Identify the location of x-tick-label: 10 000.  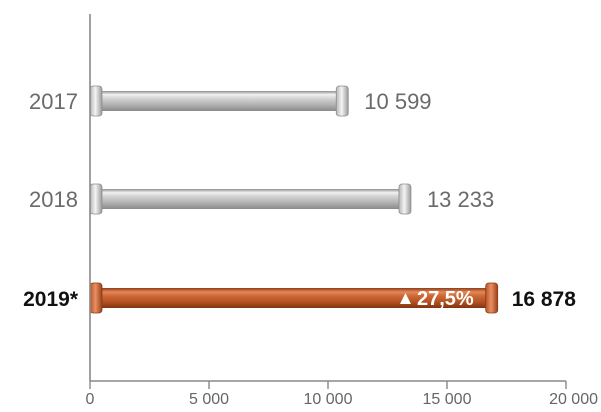
(328, 399).